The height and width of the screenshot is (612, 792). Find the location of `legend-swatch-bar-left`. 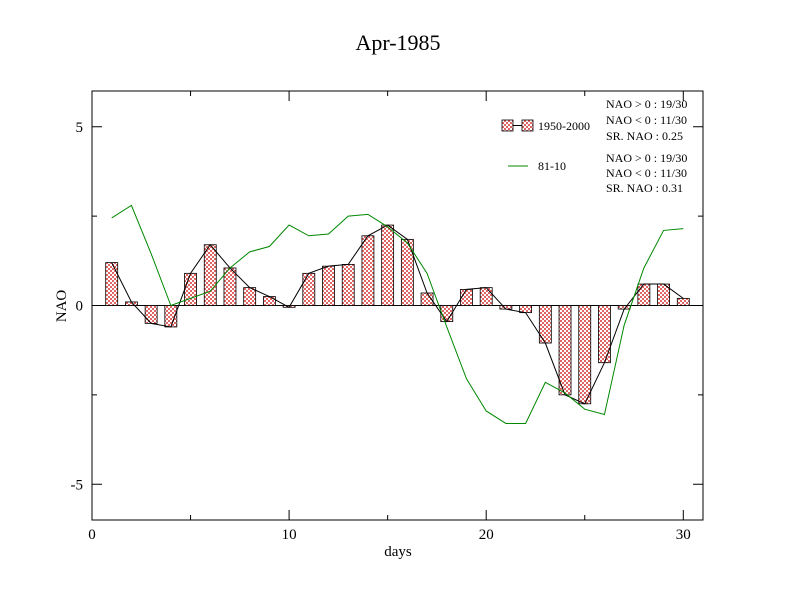

legend-swatch-bar-left is located at coordinates (507, 125).